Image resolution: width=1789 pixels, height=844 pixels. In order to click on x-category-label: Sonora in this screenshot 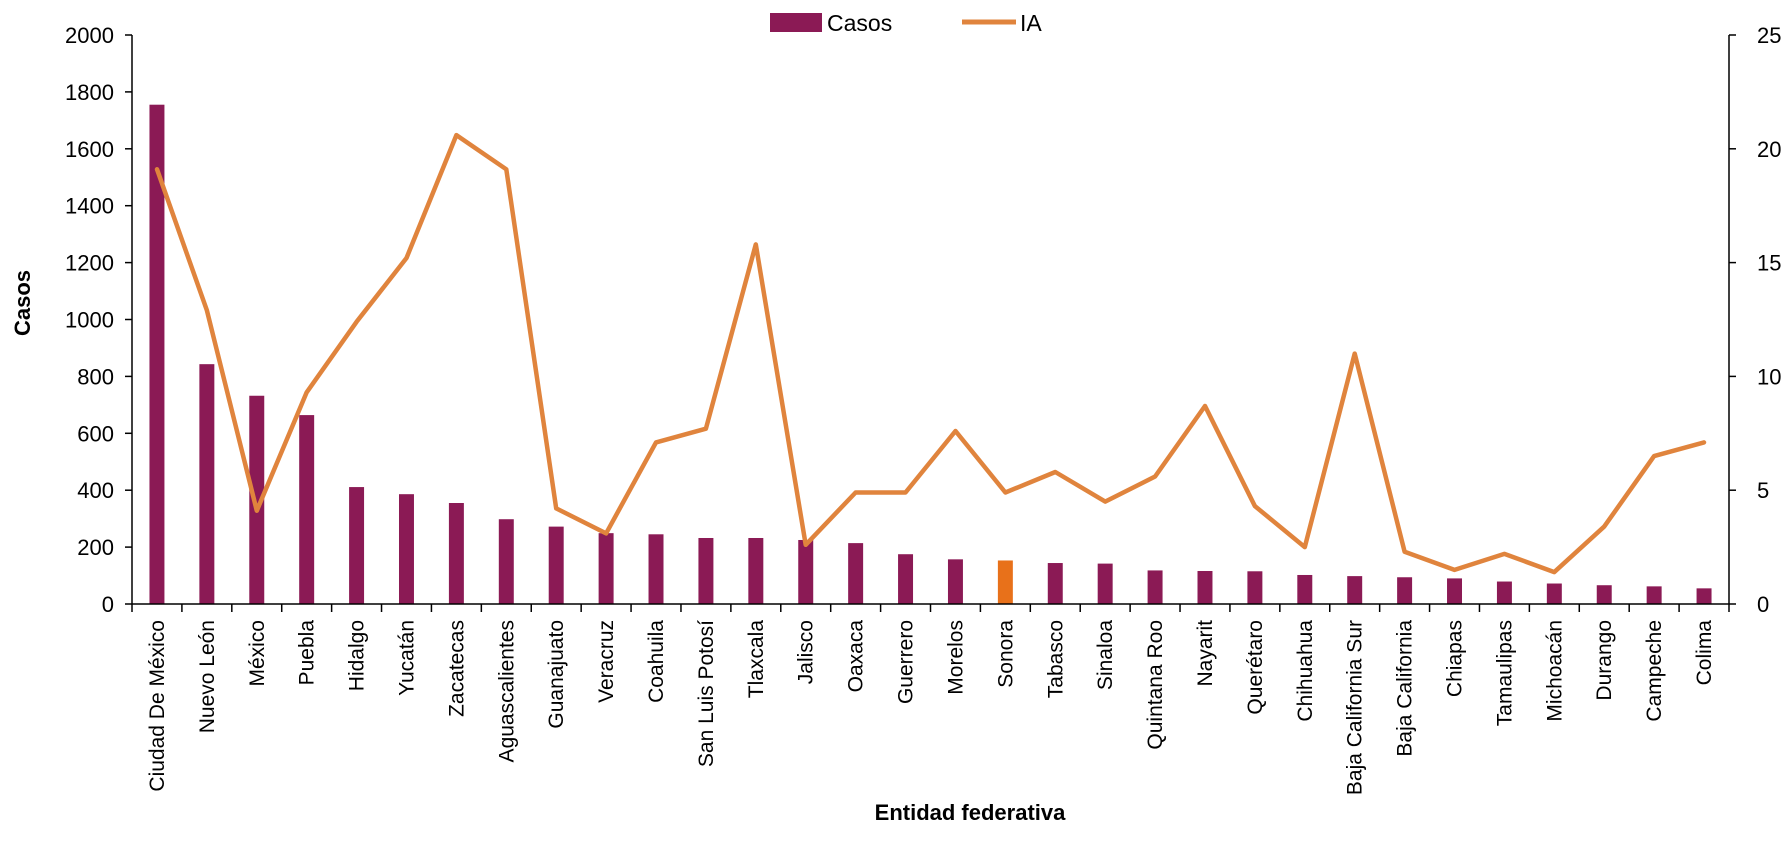, I will do `click(1005, 654)`.